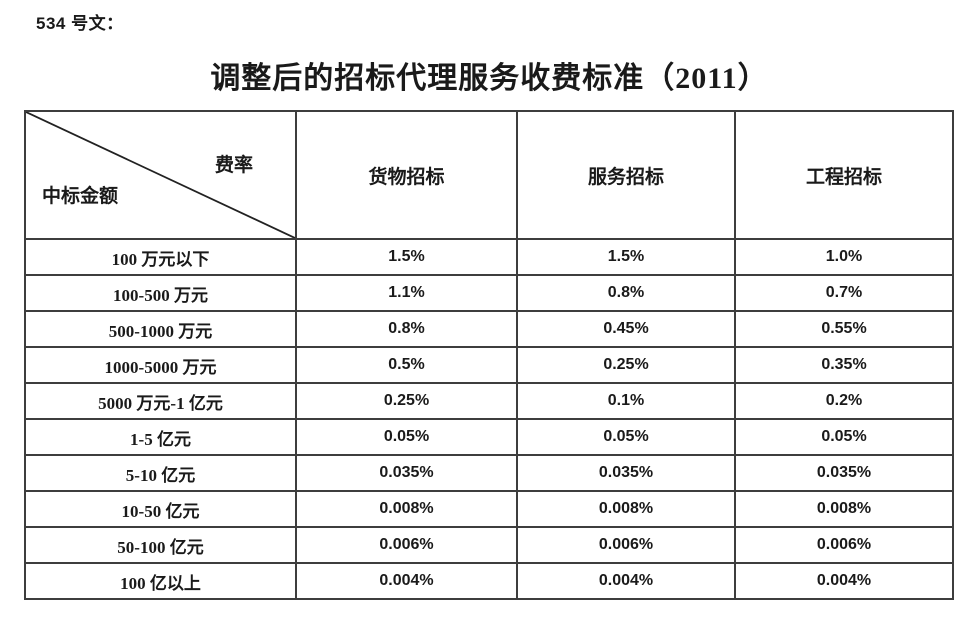 The width and height of the screenshot is (979, 629). I want to click on rate-value-cell: 0.45%, so click(626, 329).